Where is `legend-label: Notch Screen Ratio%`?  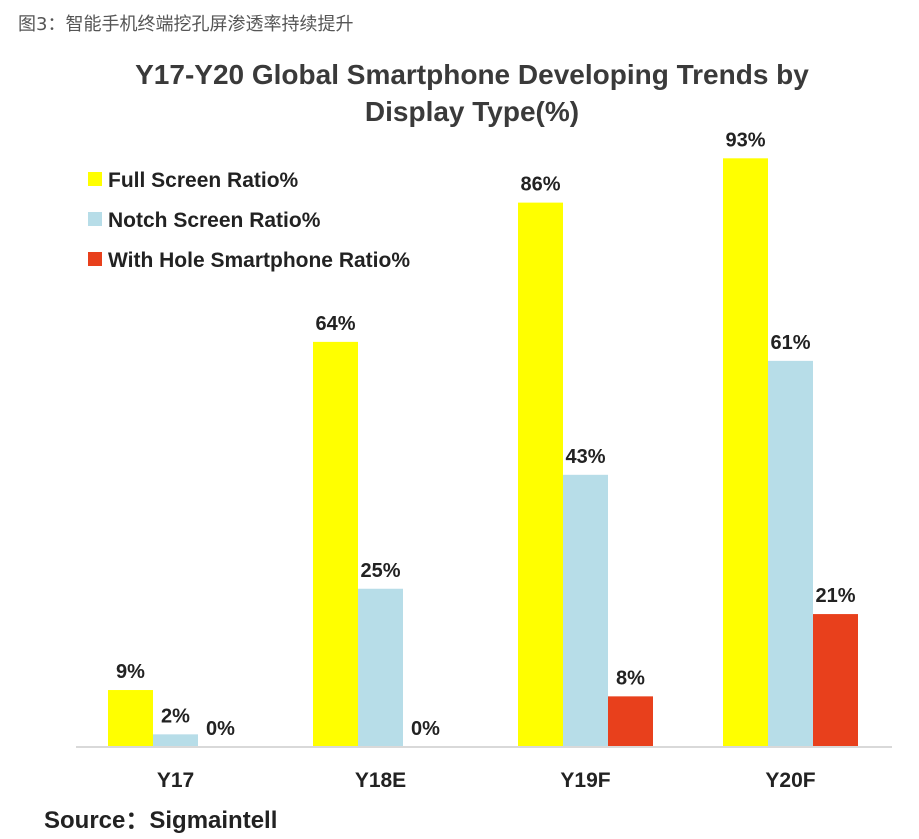 legend-label: Notch Screen Ratio% is located at coordinates (214, 220).